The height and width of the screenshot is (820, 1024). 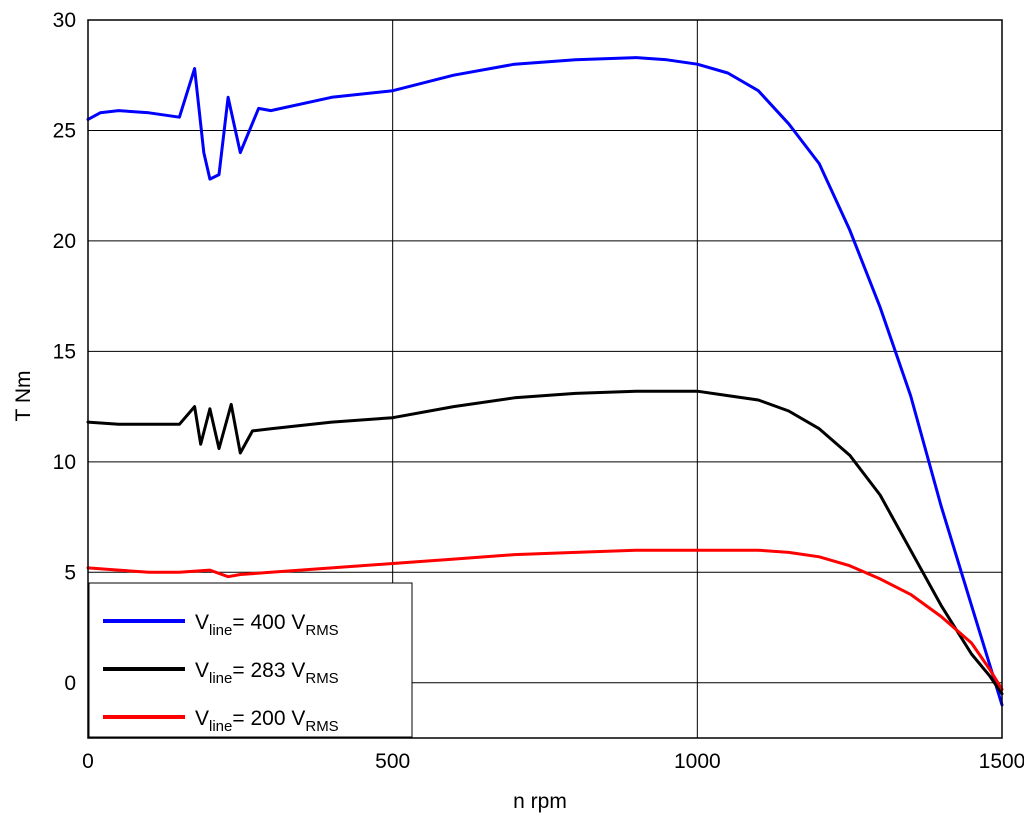 I want to click on legend-entry-label: Vline= 283 VRMS, so click(x=267, y=673).